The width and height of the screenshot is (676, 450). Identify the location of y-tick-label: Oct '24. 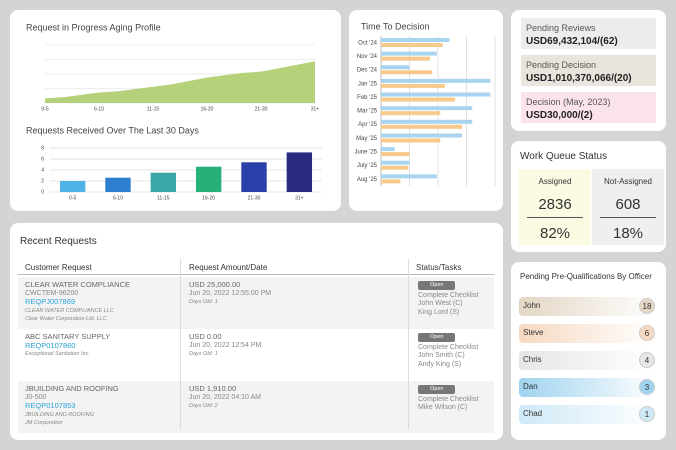
(367, 43).